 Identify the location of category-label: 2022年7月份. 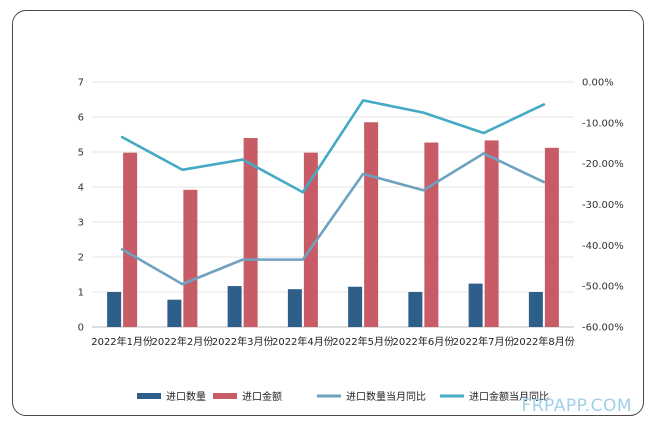
(484, 341).